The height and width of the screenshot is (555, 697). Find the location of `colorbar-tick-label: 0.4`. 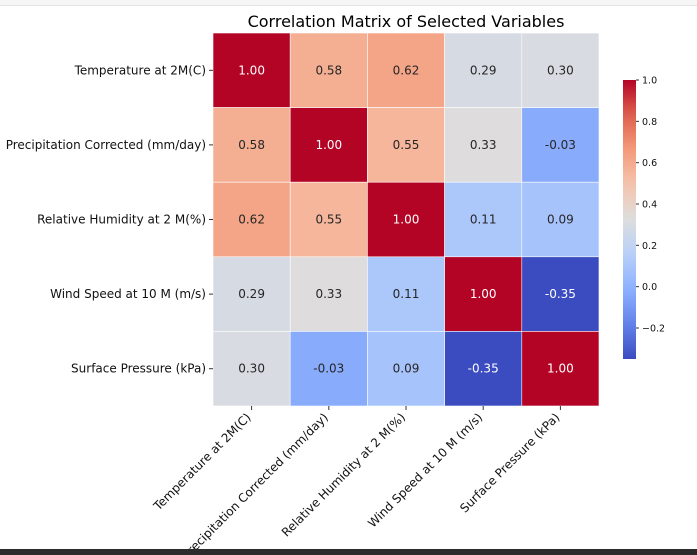

colorbar-tick-label: 0.4 is located at coordinates (649, 205).